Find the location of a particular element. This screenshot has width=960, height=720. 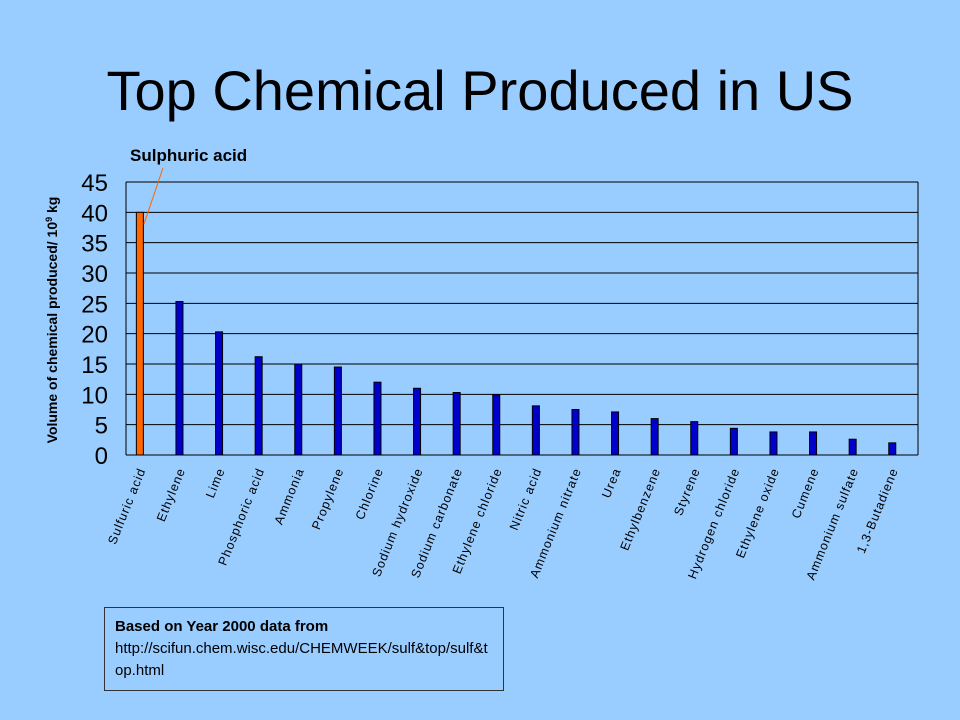

y-tick-label: 30 is located at coordinates (94, 274).